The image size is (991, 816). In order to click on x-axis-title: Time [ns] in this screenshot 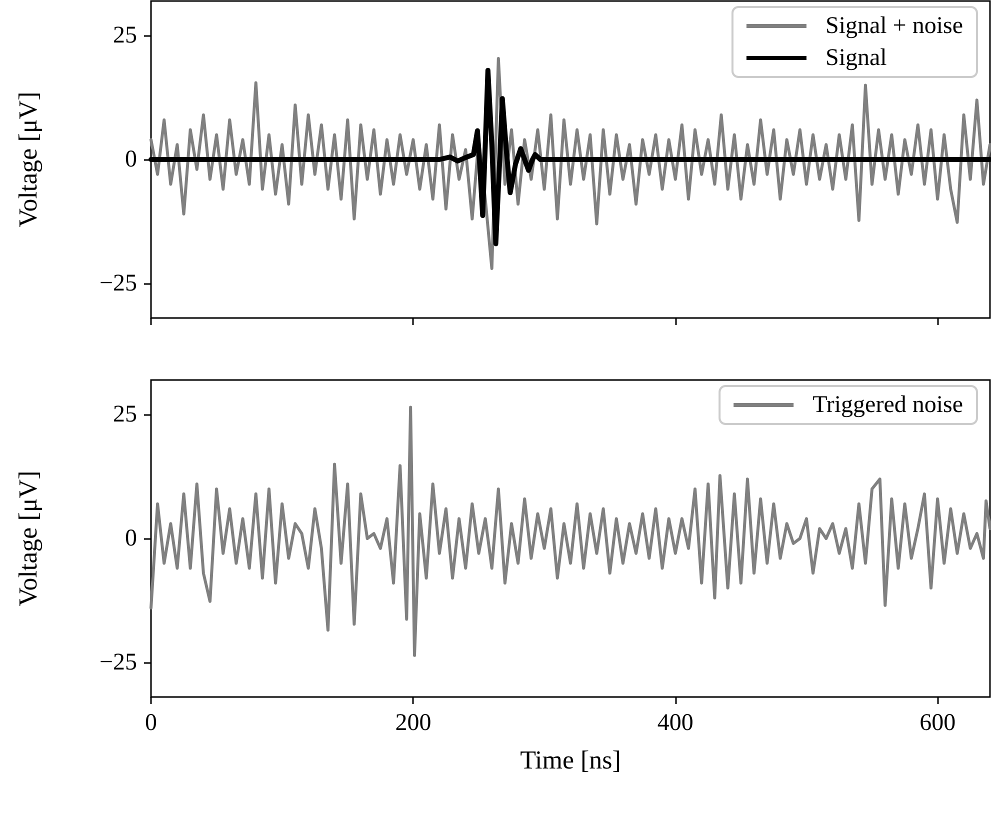, I will do `click(570, 760)`.